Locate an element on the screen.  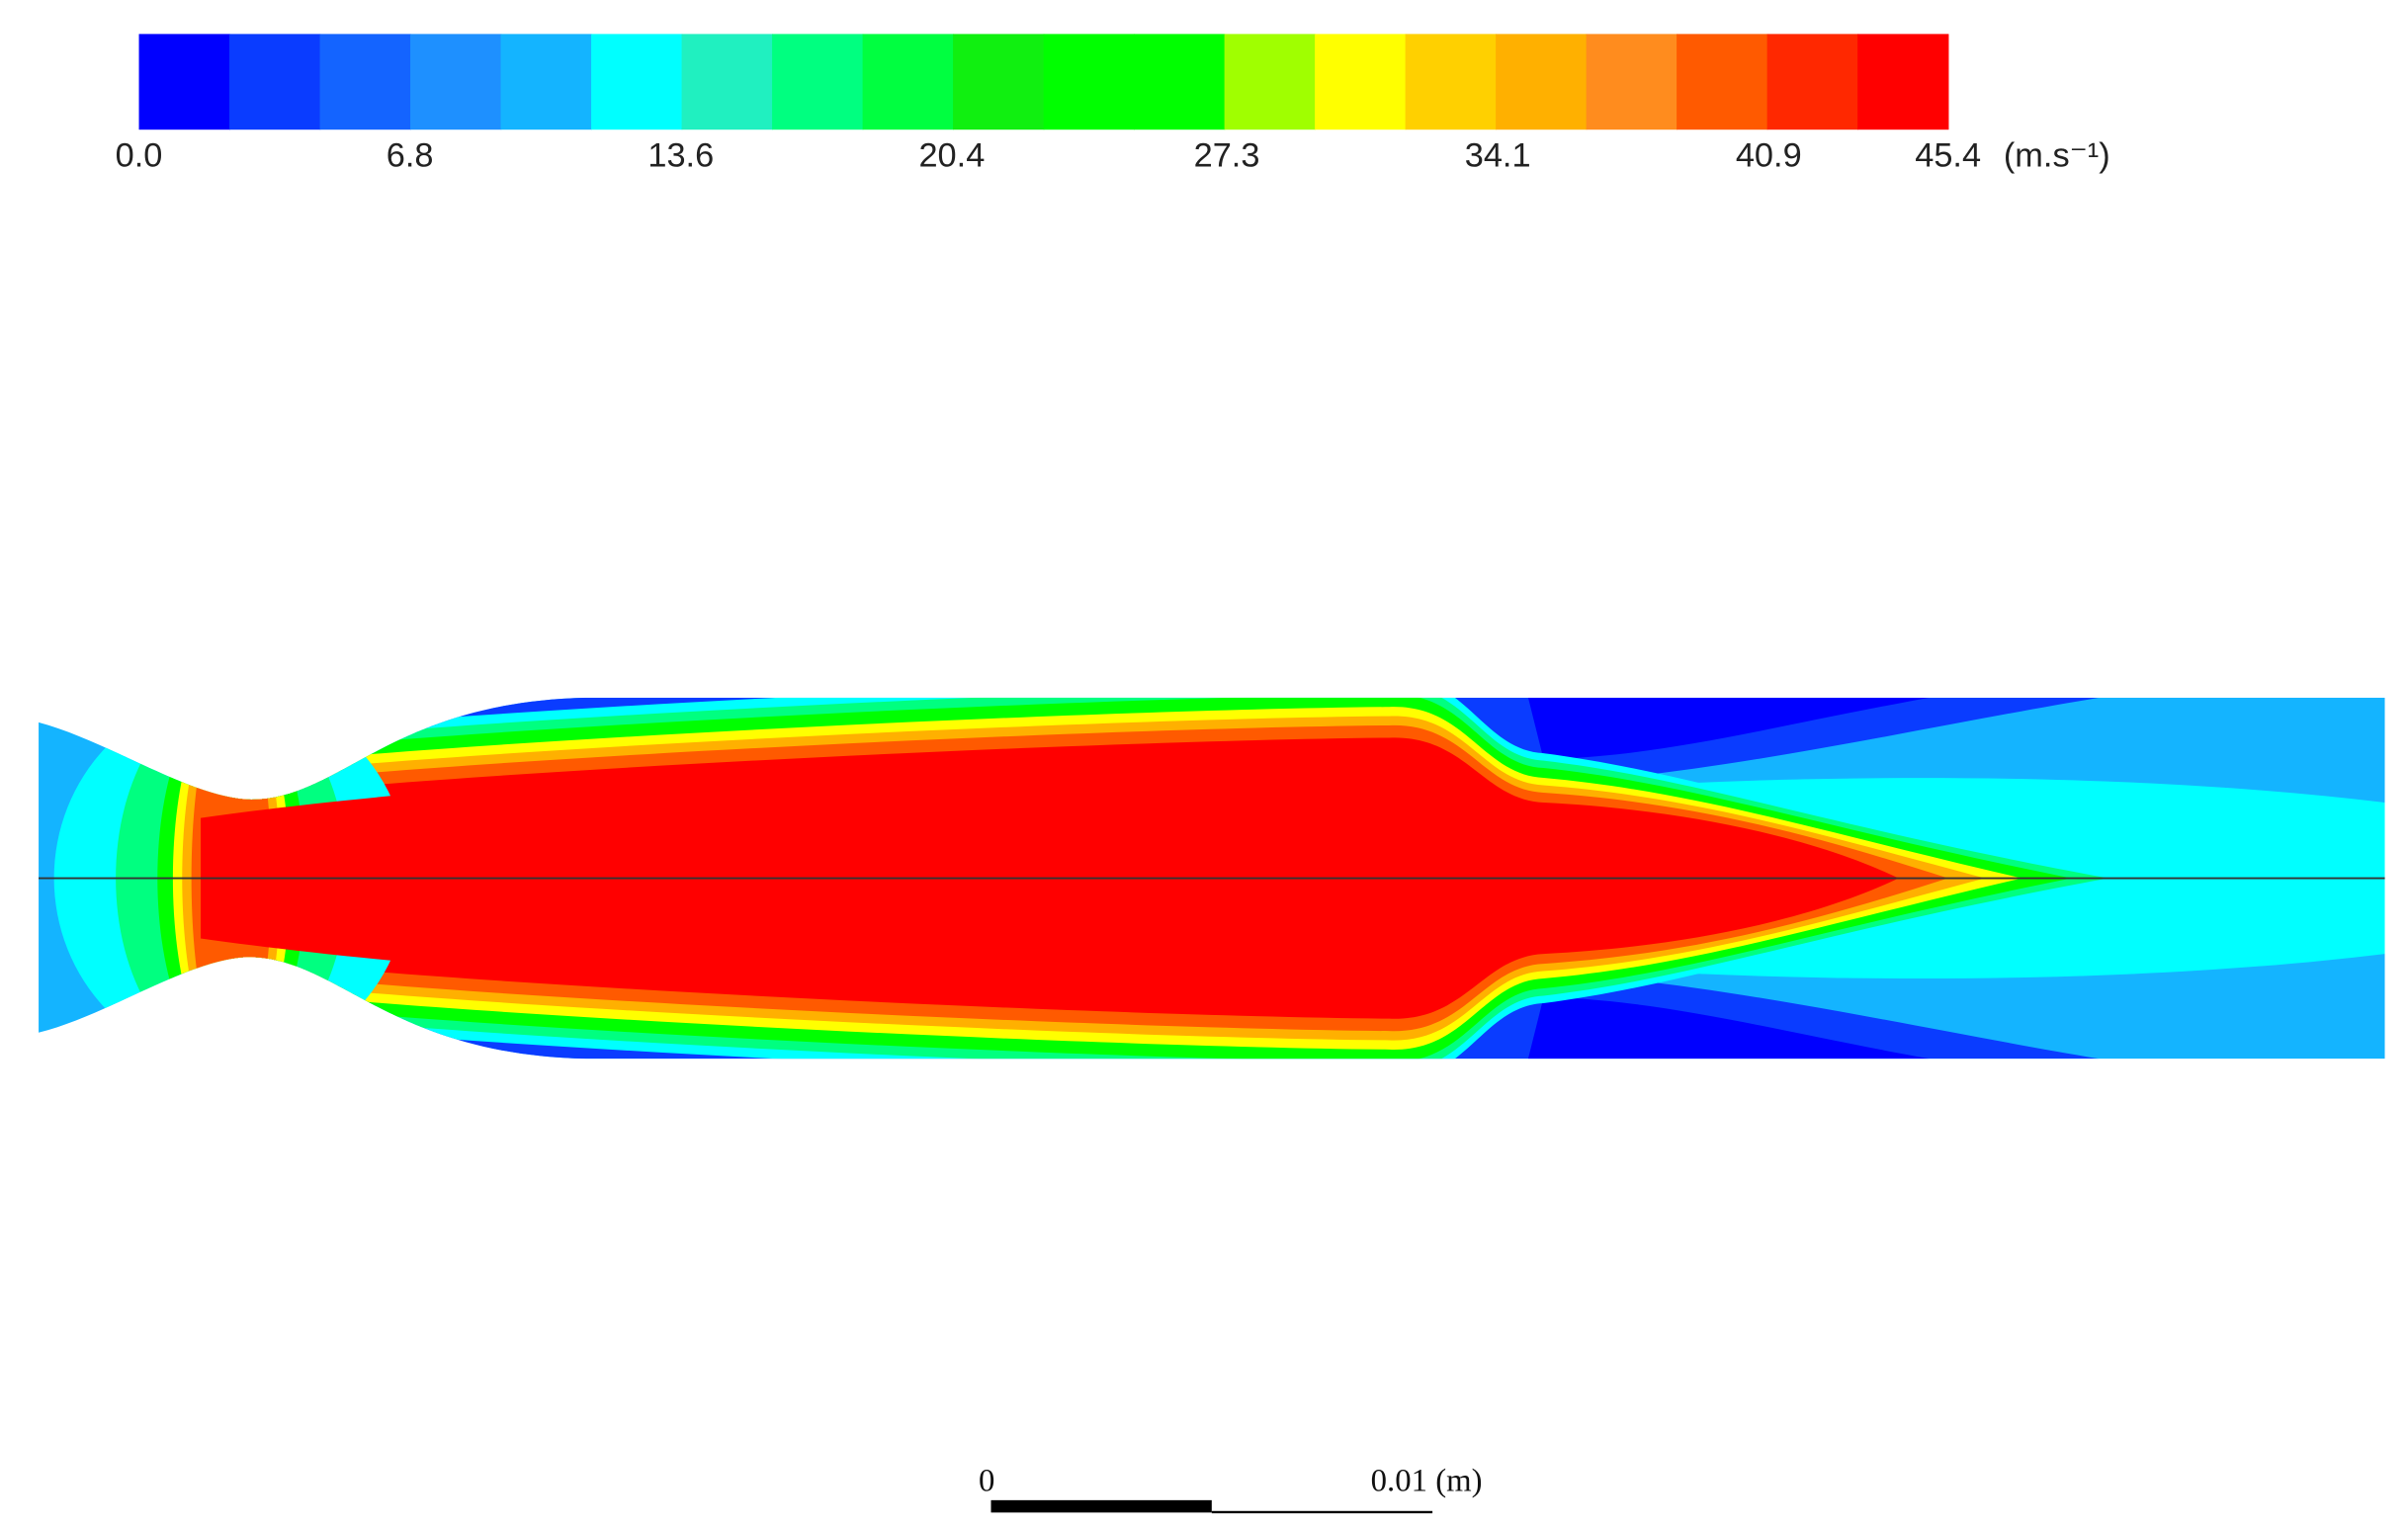
colorbar-tick-label: 27.3 is located at coordinates (1227, 156).